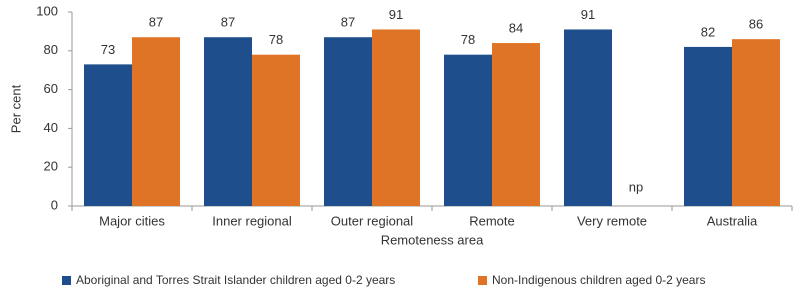  Describe the element at coordinates (51, 166) in the screenshot. I see `y-tick-label: 20` at that location.